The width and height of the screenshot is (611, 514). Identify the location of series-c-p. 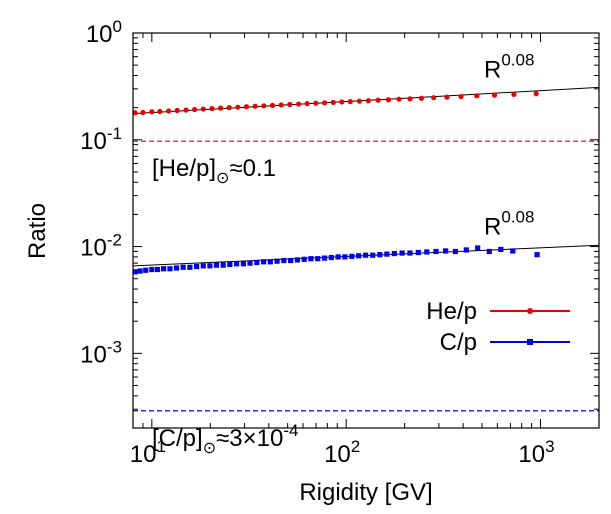
(336, 260).